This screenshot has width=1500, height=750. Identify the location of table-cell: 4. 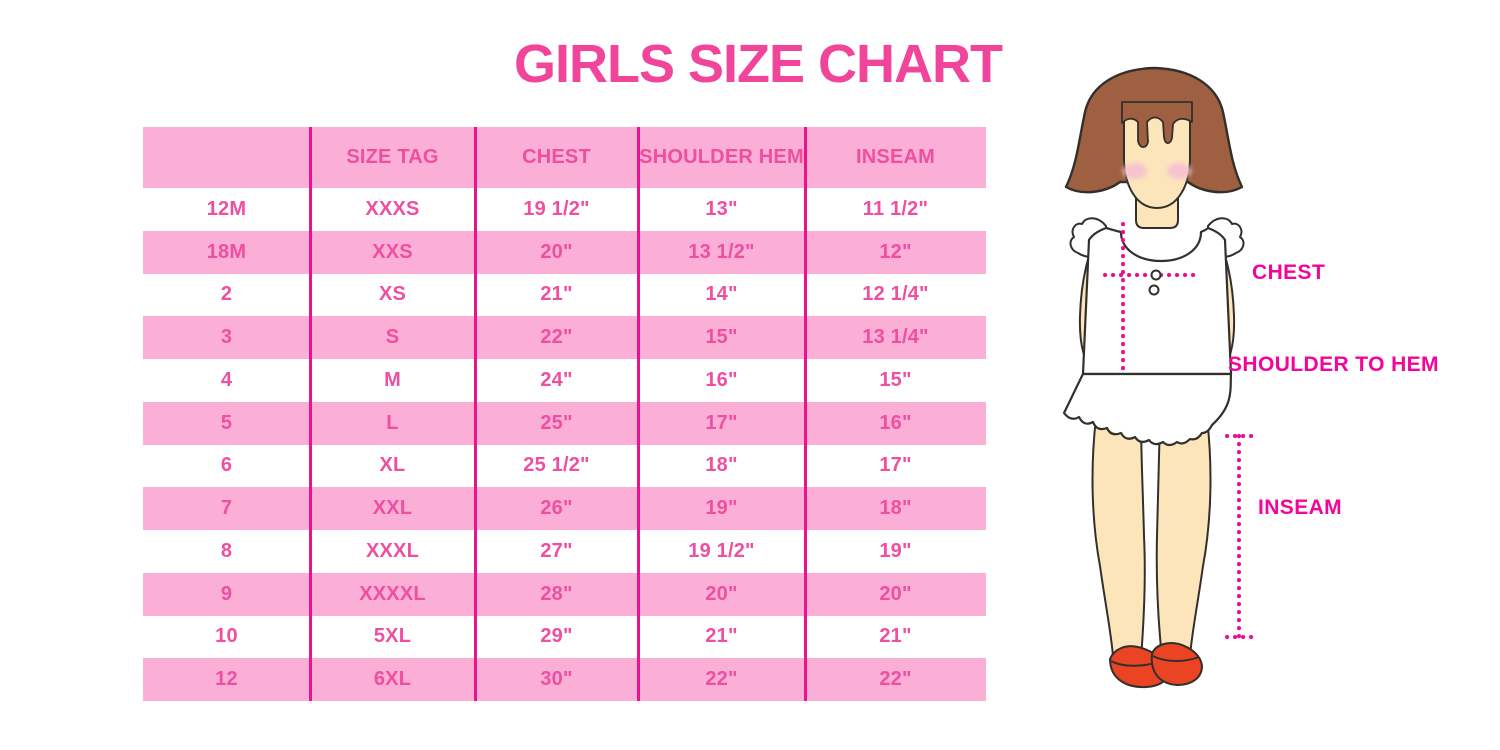
(226, 379).